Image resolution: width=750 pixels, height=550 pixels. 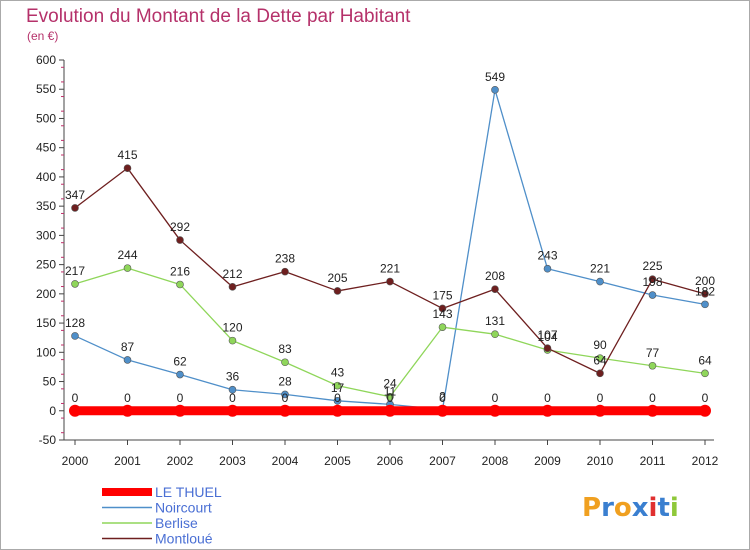 I want to click on data-label-noircourt: 17, so click(x=338, y=388).